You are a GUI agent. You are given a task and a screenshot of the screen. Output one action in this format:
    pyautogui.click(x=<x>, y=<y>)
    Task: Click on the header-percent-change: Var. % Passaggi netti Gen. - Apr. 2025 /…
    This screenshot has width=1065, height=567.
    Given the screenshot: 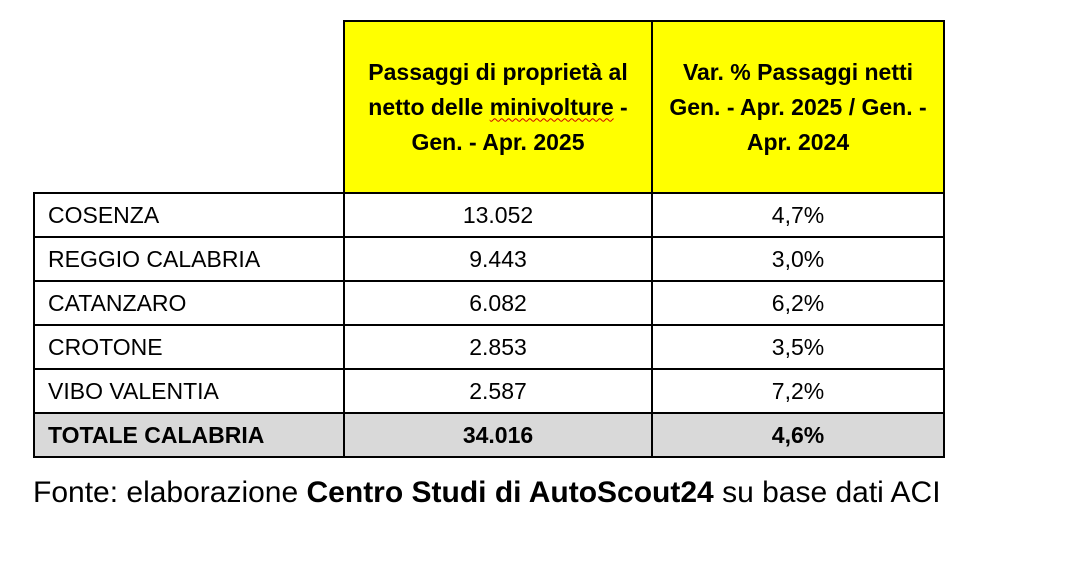 What is the action you would take?
    pyautogui.click(x=798, y=107)
    